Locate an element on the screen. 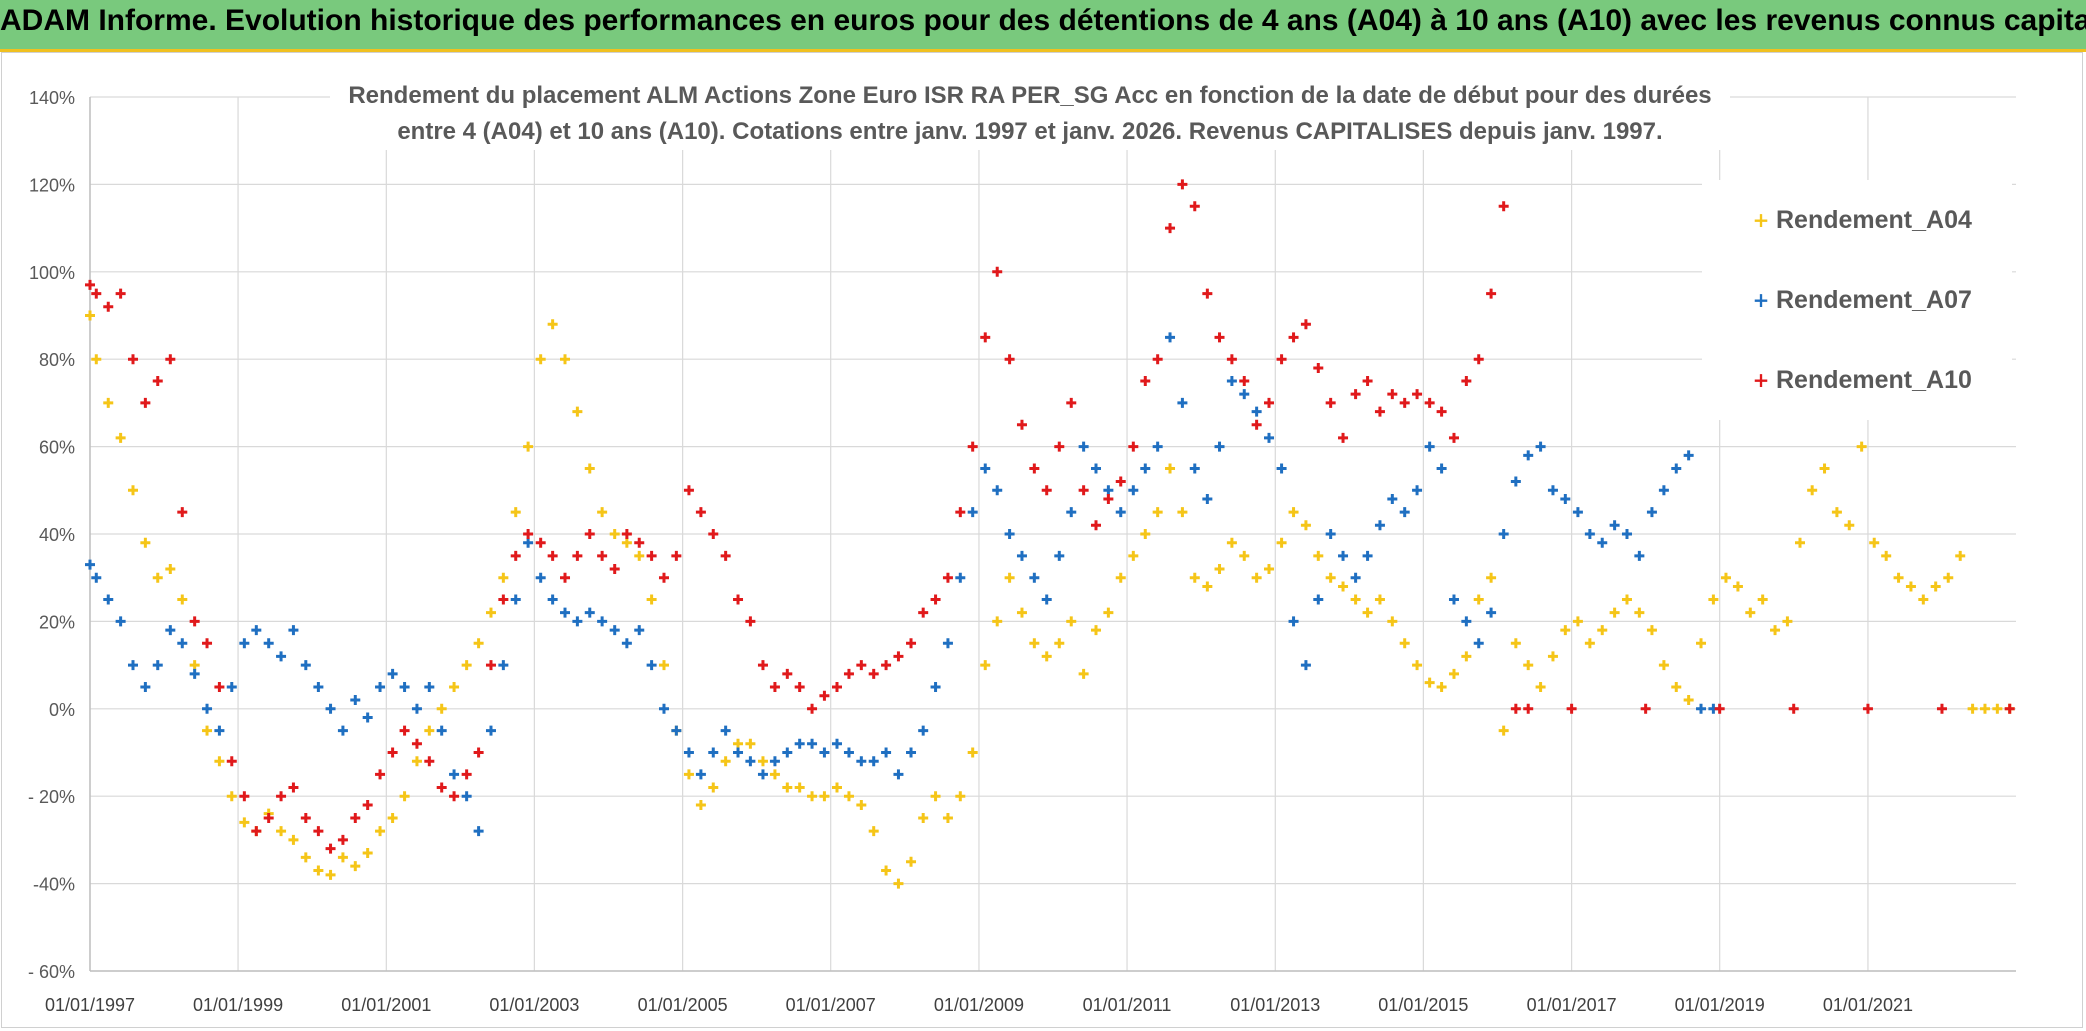  x-tick-label: 01/01/2001 is located at coordinates (386, 1005).